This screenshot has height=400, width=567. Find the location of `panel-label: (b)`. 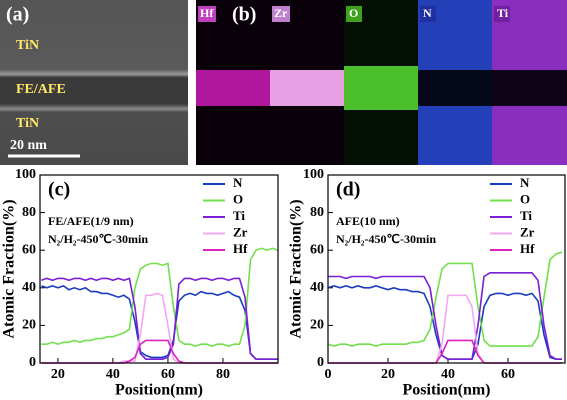

panel-label: (b) is located at coordinates (244, 15).